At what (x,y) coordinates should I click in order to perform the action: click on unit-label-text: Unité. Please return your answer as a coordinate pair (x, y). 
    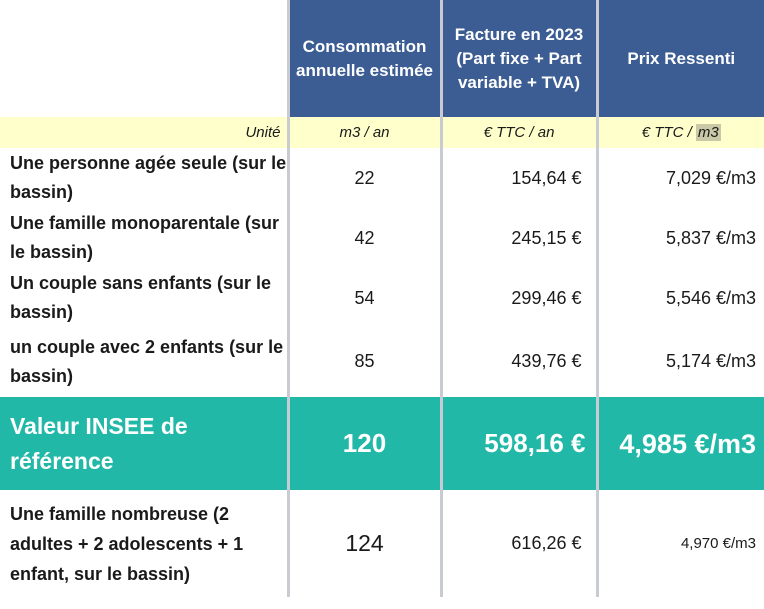
    Looking at the image, I should click on (263, 132).